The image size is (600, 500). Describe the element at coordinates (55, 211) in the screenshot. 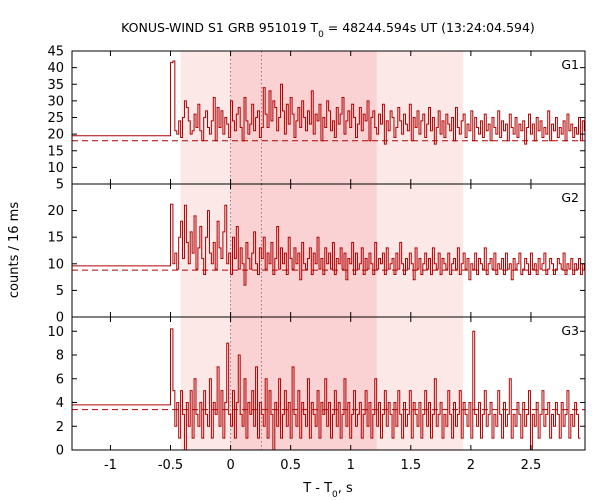

I see `y-tick-label-g2: 20` at that location.